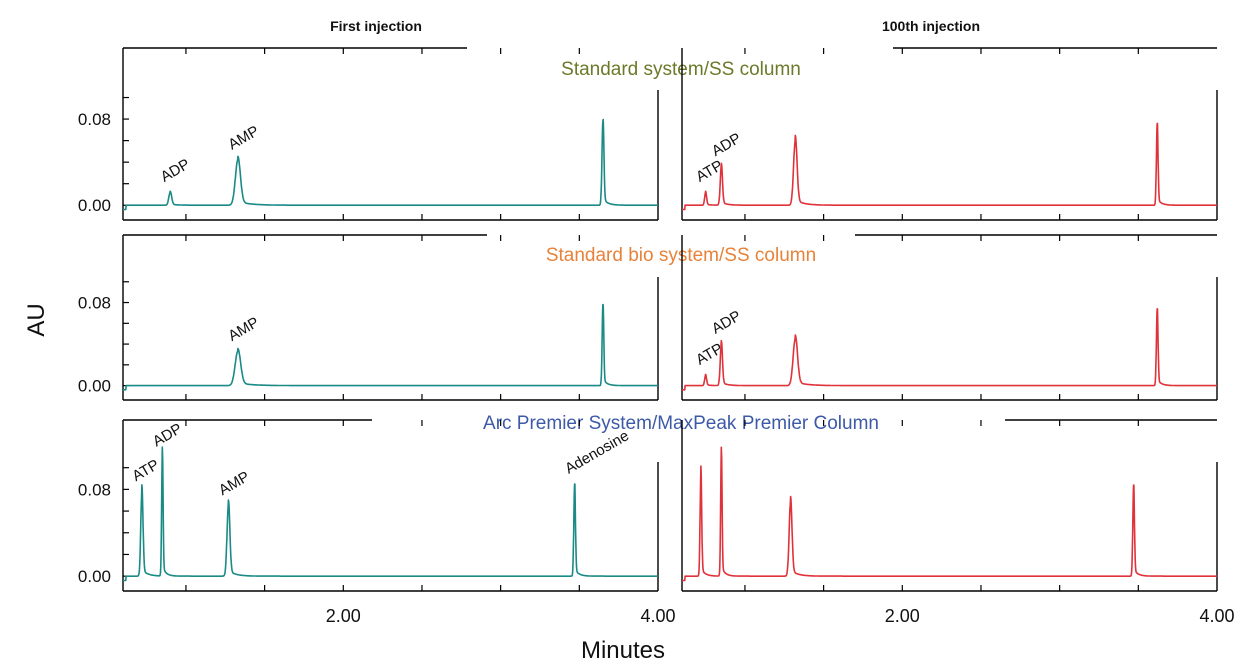 The height and width of the screenshot is (664, 1243). Describe the element at coordinates (681, 69) in the screenshot. I see `condition-title: Standard system/SS column` at that location.